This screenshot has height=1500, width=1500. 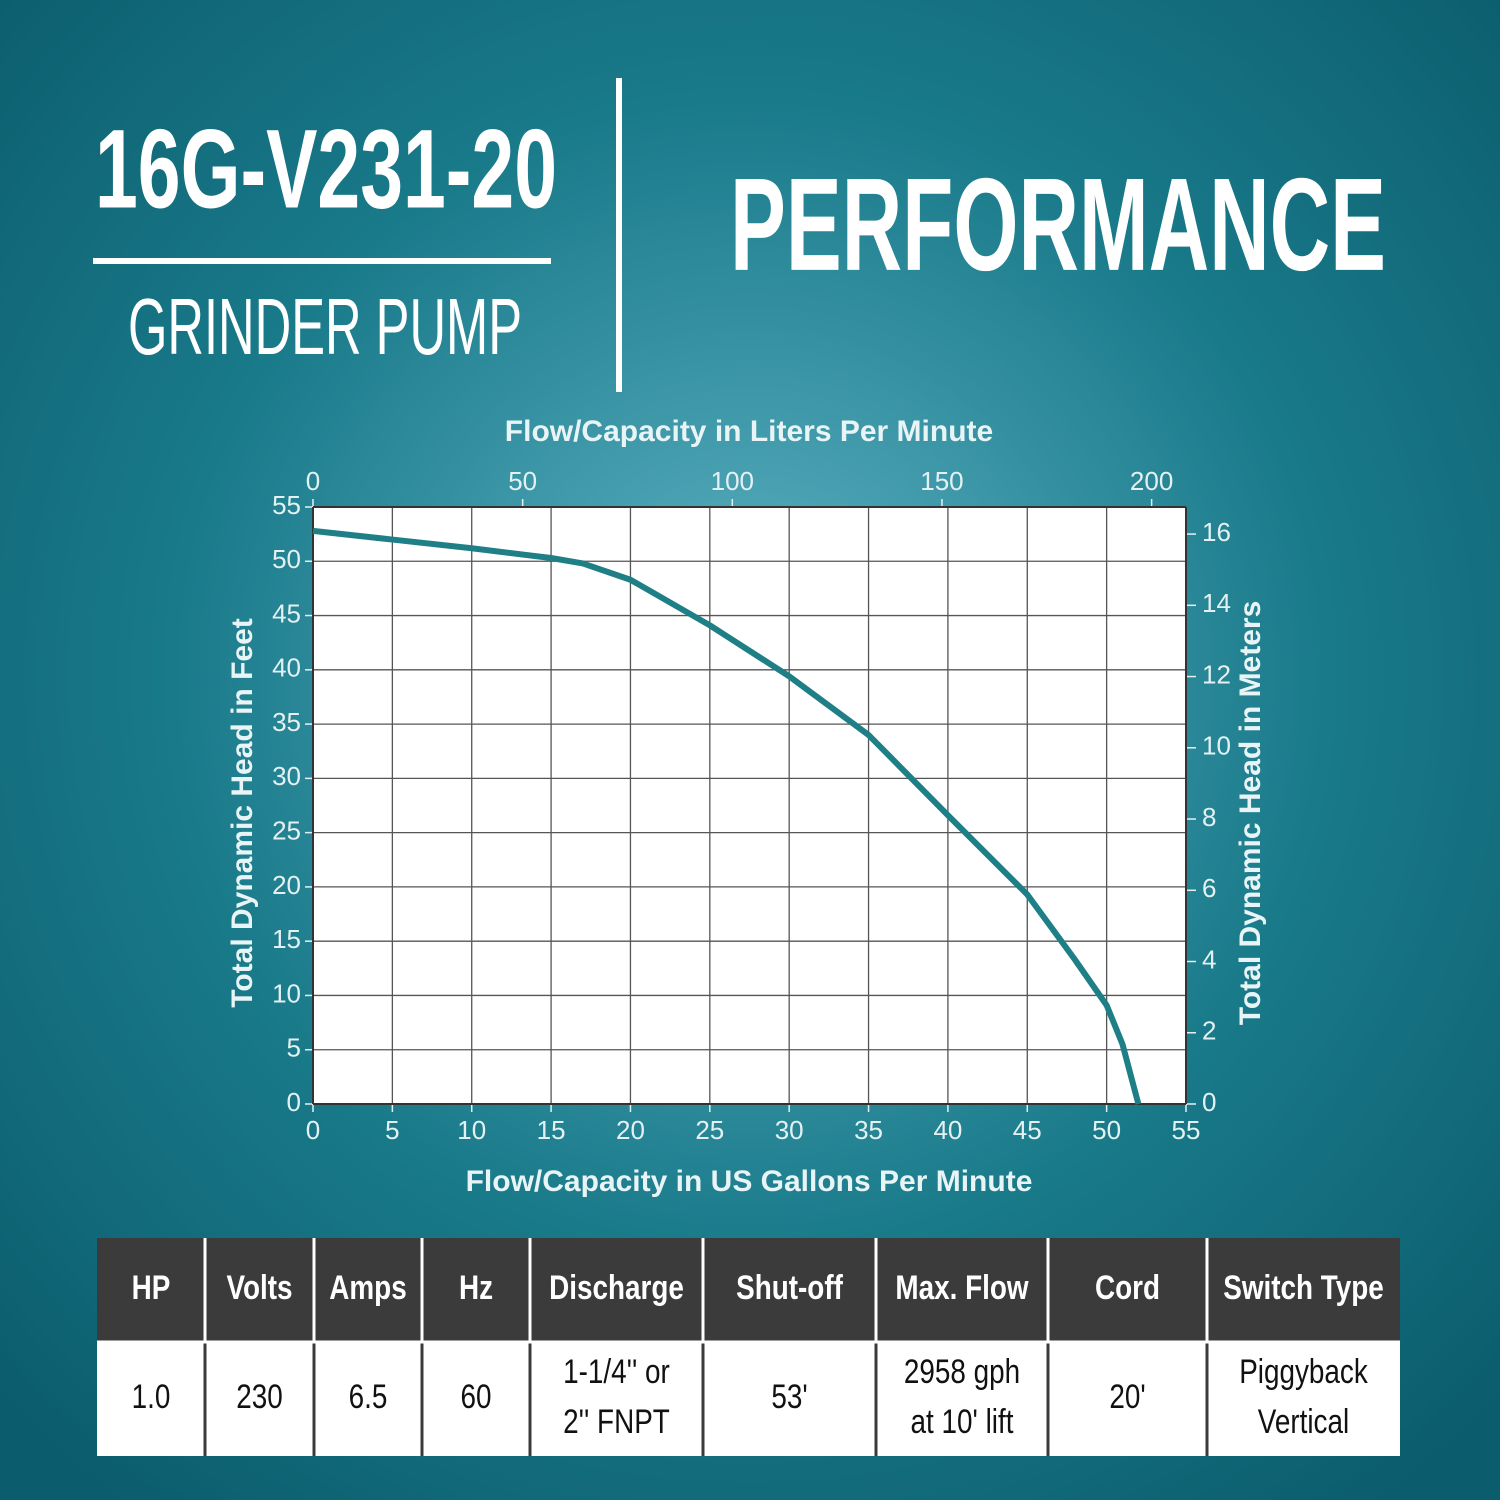 What do you see at coordinates (1209, 959) in the screenshot?
I see `y2-tick-label: 4` at bounding box center [1209, 959].